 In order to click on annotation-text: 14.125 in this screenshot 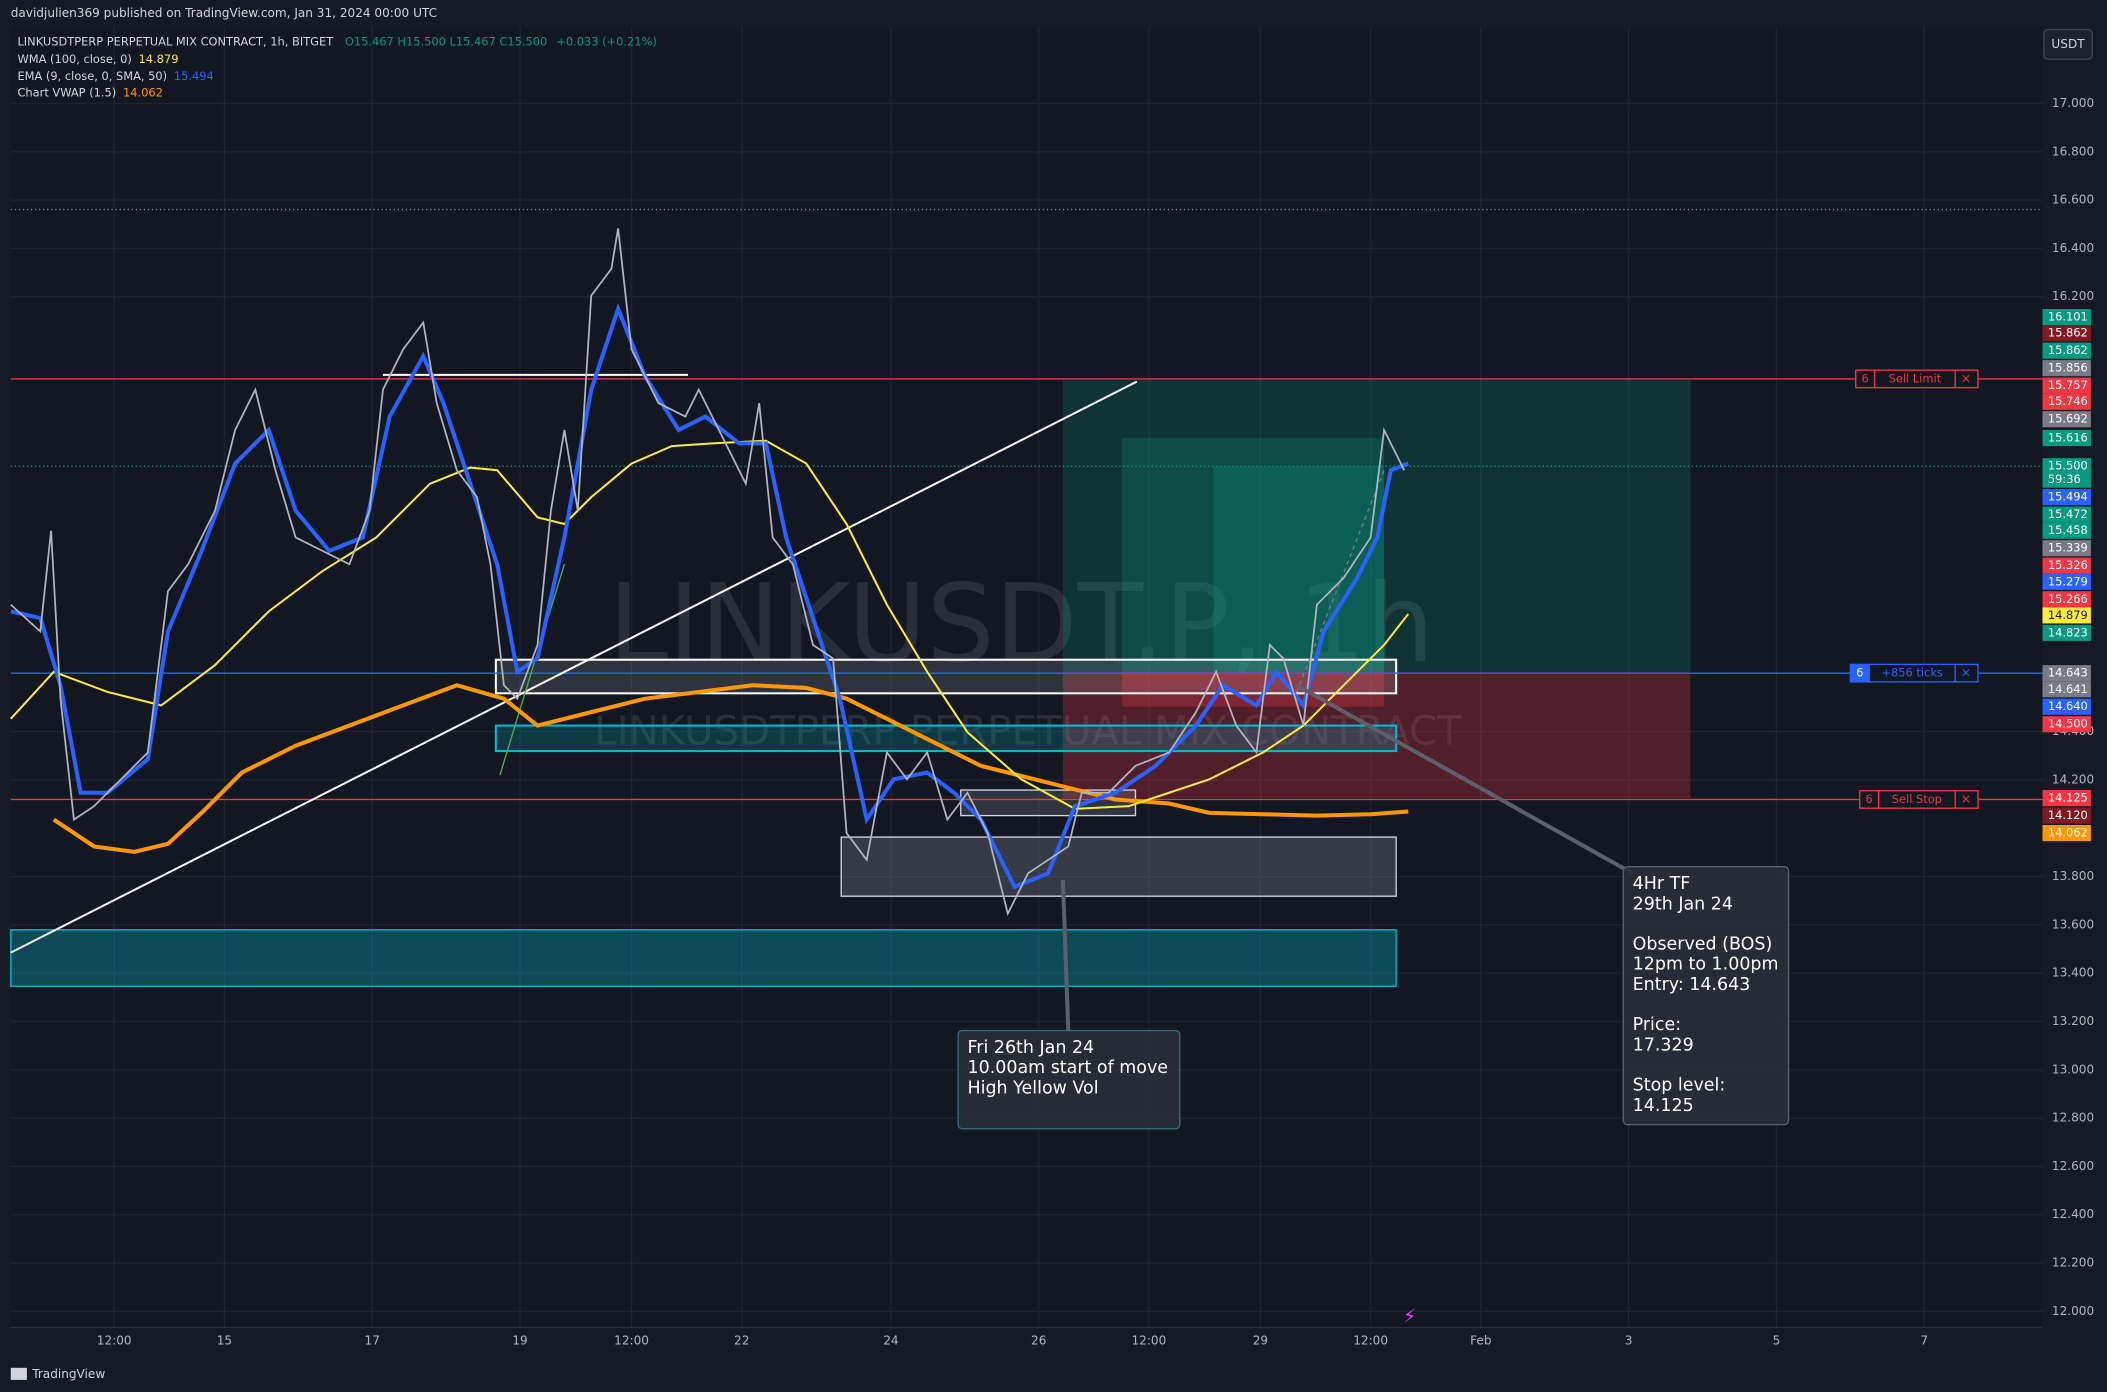, I will do `click(1663, 1106)`.